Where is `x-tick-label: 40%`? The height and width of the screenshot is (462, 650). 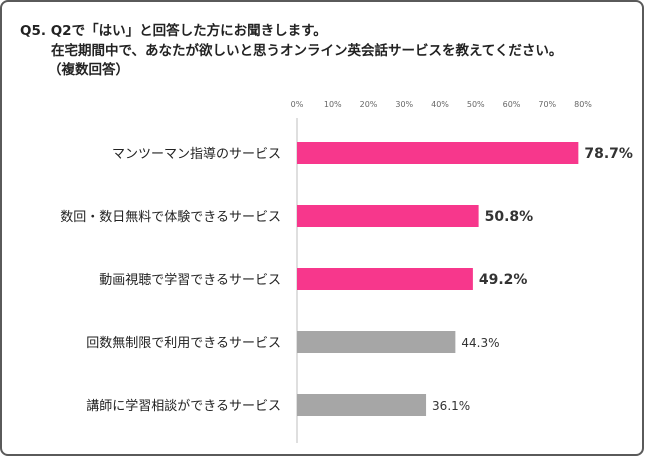
x-tick-label: 40% is located at coordinates (440, 104).